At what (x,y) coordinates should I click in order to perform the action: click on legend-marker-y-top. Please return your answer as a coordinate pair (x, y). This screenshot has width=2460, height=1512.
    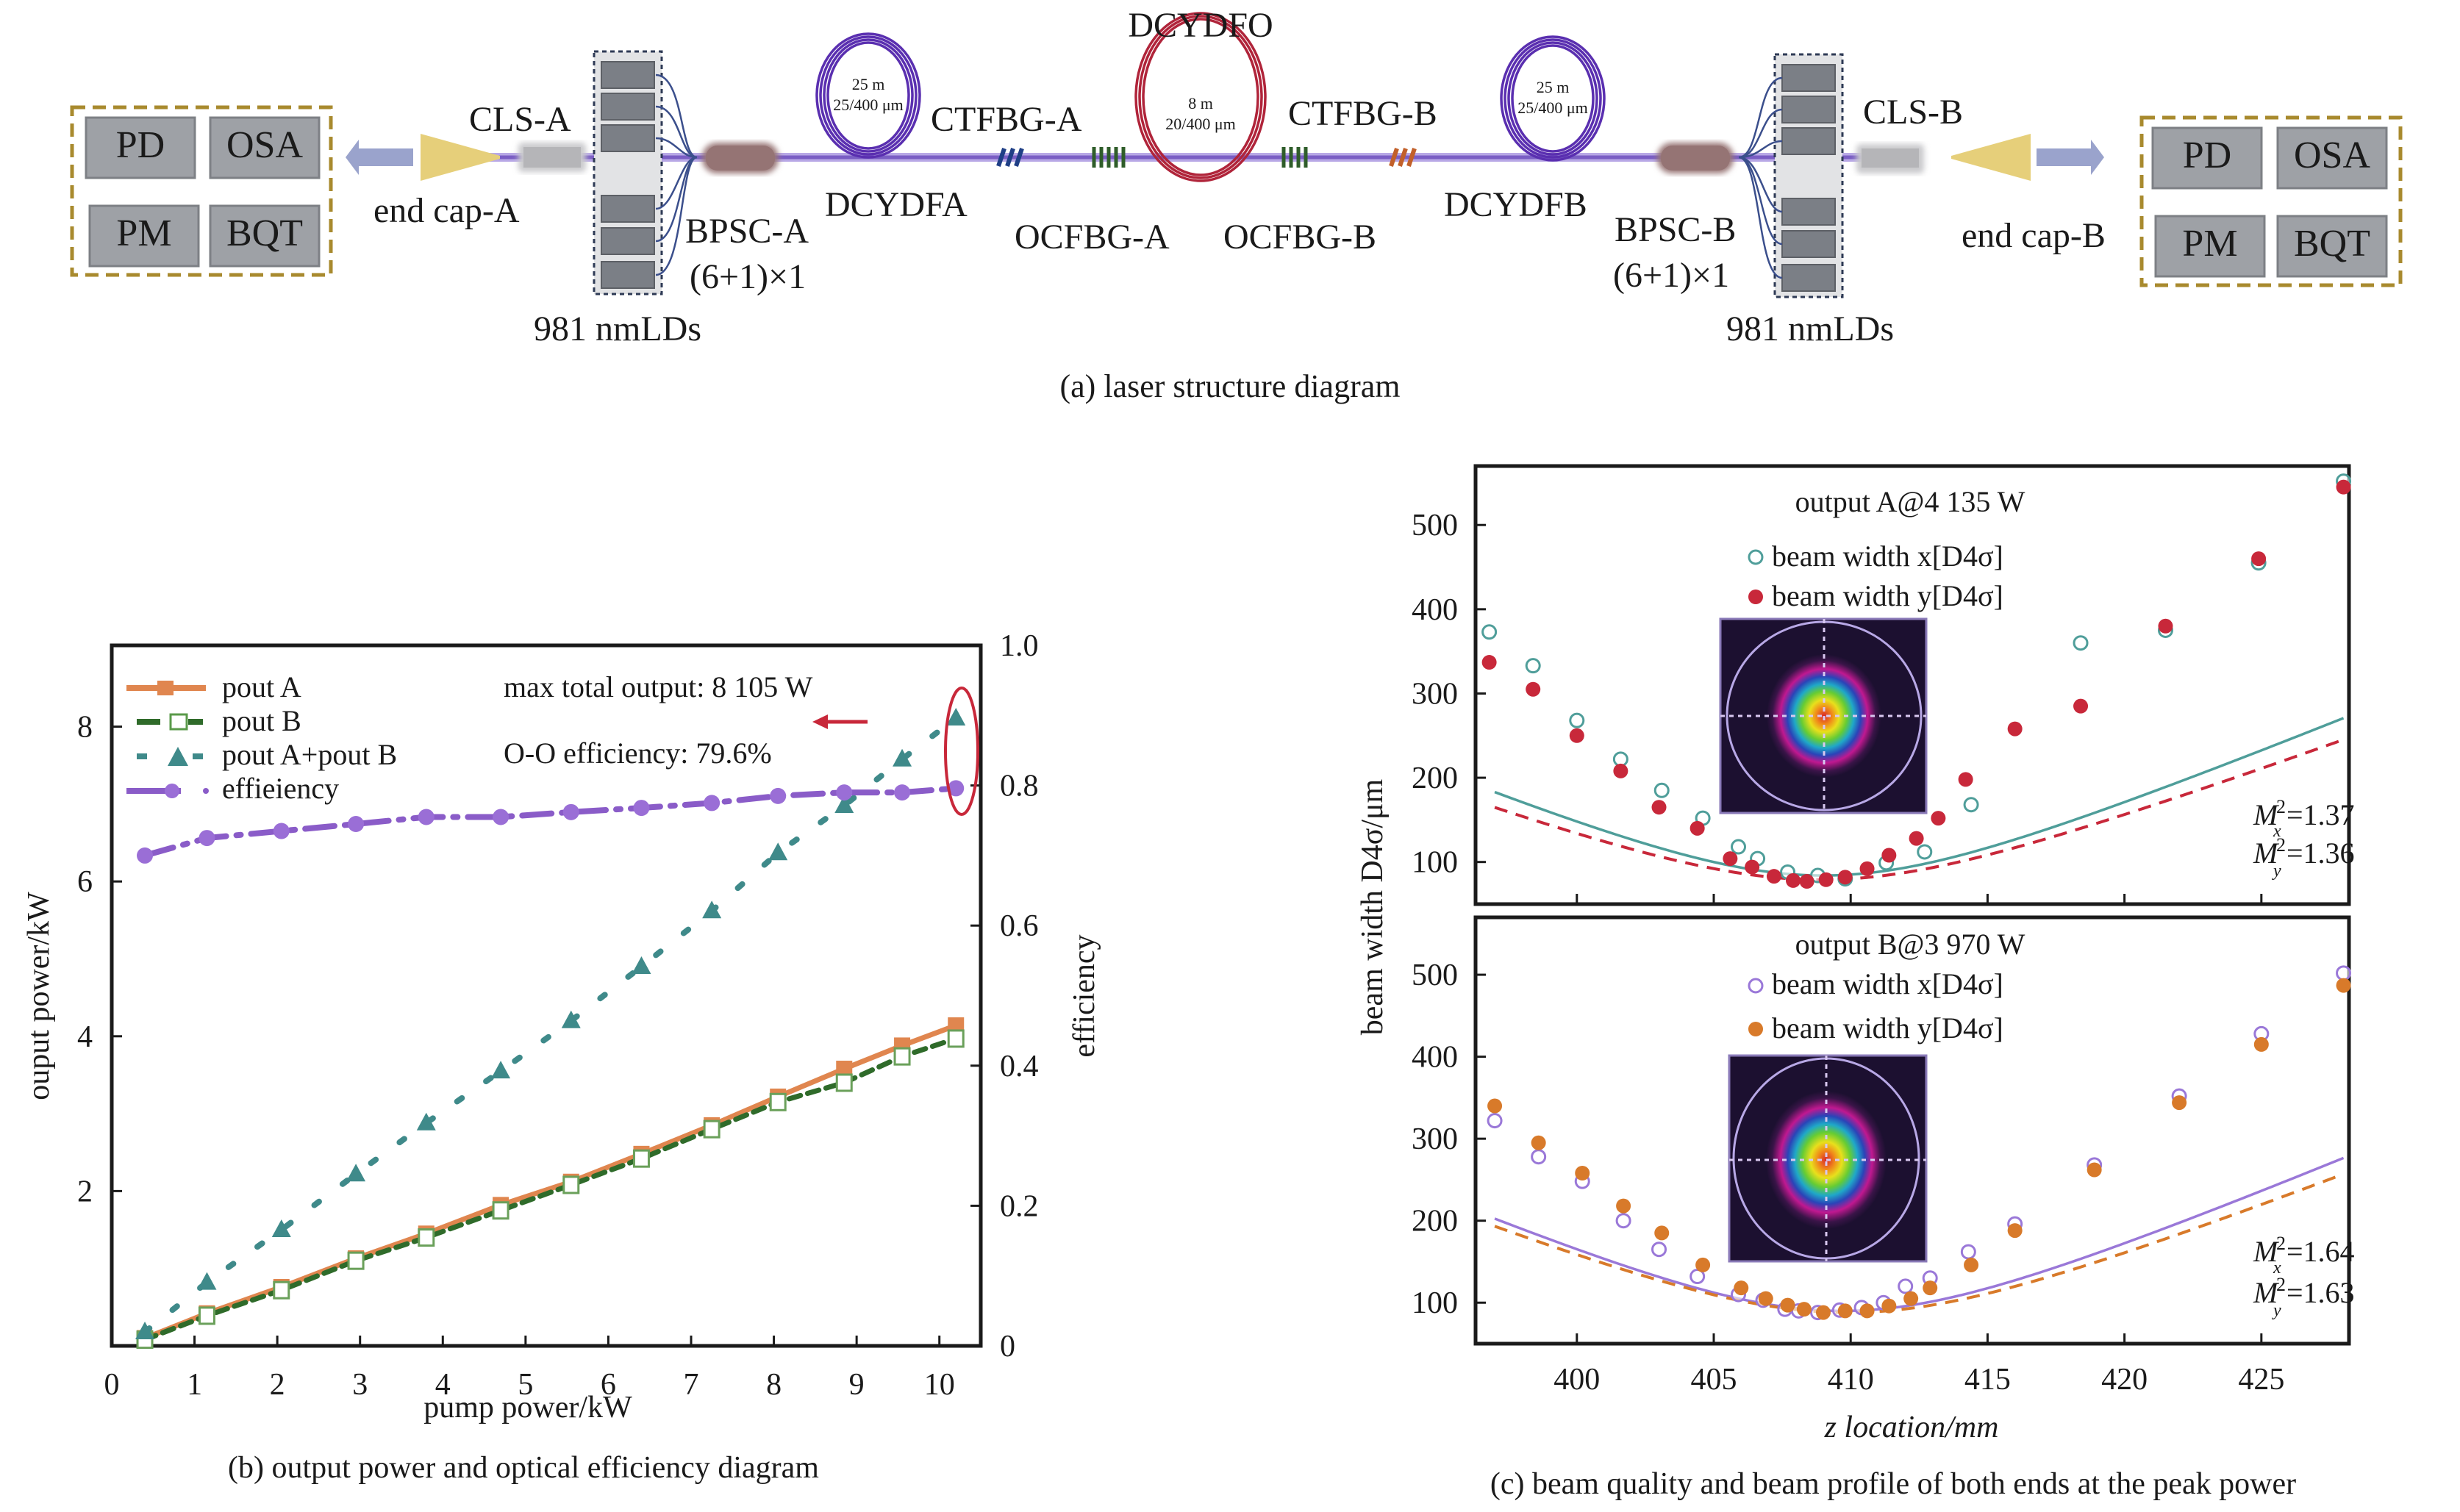
    Looking at the image, I should click on (1755, 597).